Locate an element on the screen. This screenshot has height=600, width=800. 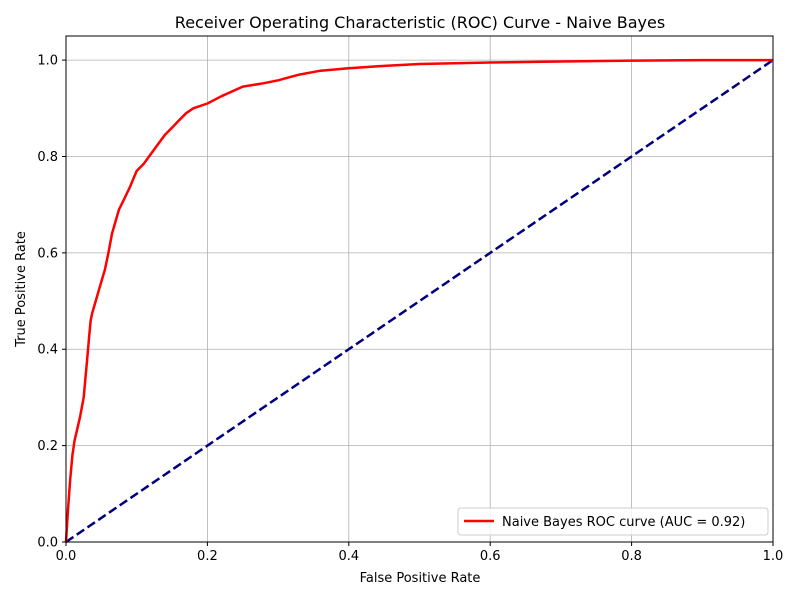
x-tick-label: 0.2 is located at coordinates (207, 556).